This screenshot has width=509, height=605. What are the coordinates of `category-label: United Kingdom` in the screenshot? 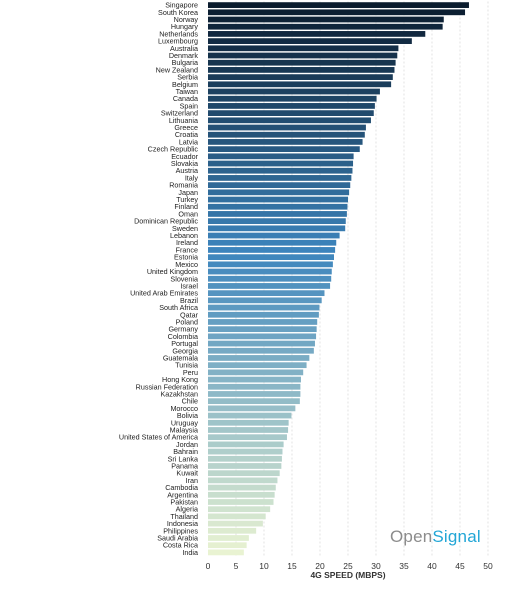 It's located at (172, 271).